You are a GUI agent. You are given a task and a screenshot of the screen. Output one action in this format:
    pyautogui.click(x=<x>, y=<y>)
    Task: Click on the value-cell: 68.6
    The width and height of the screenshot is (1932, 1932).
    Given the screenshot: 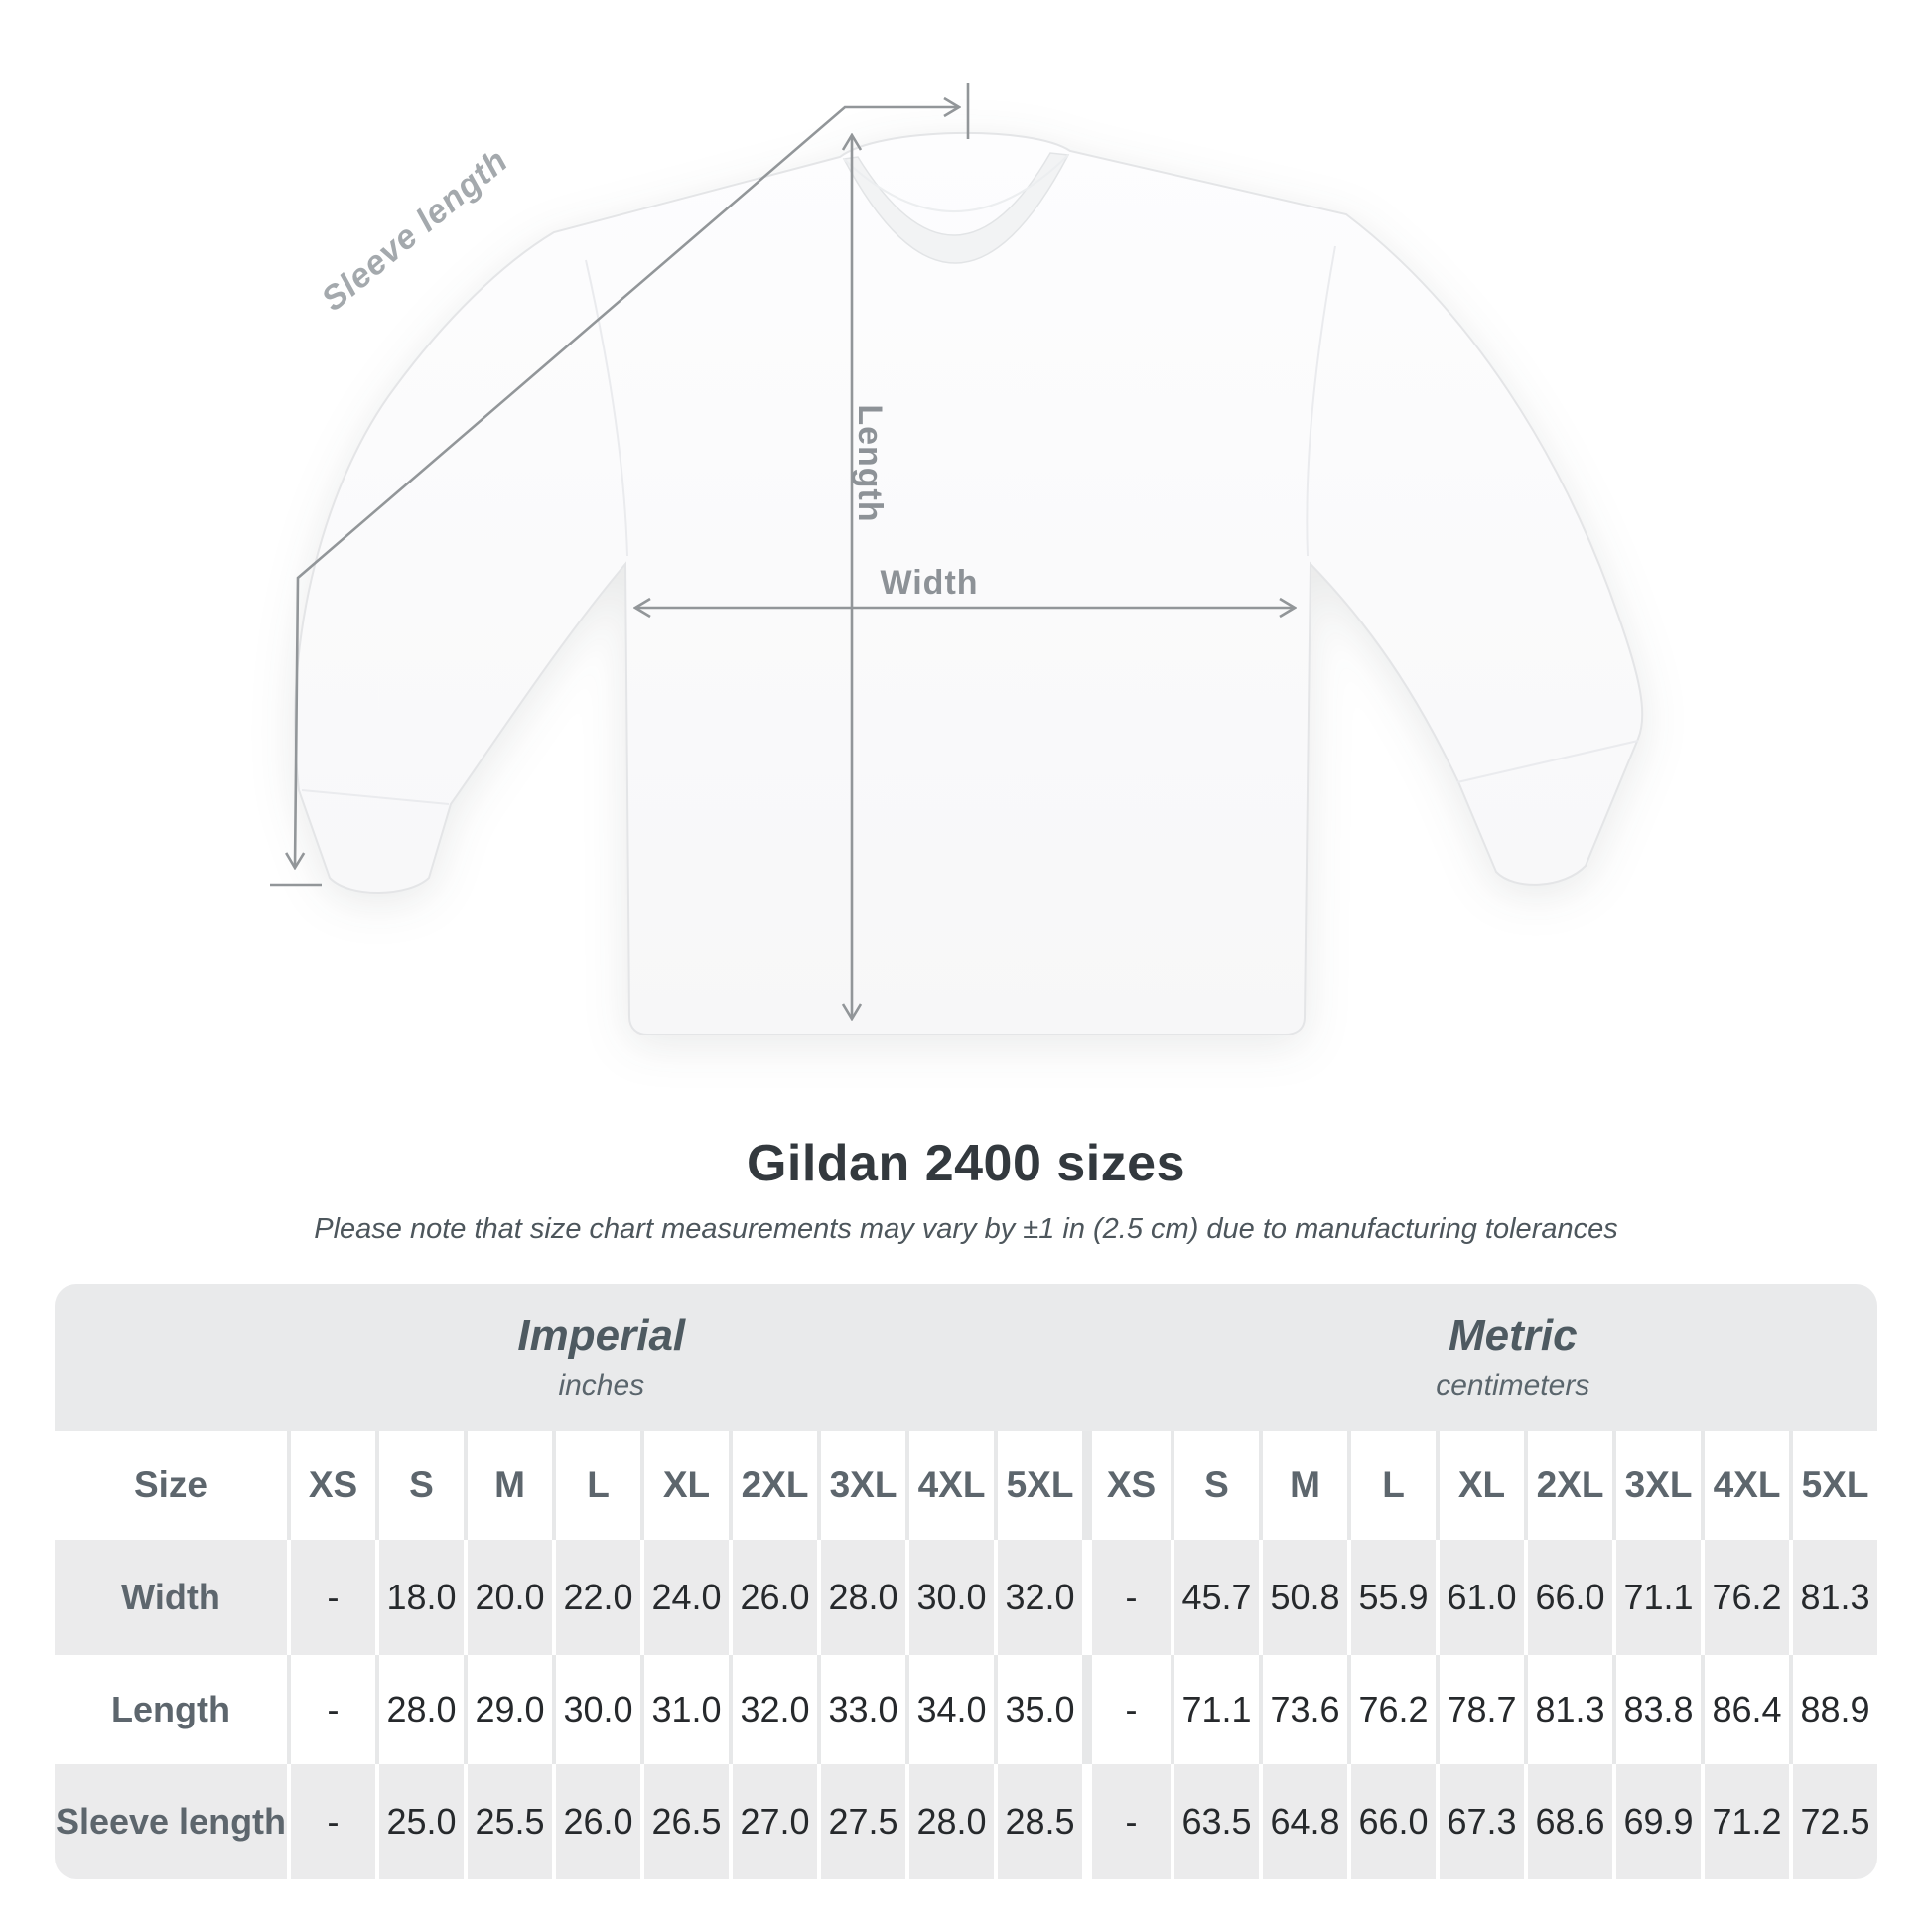 What is the action you would take?
    pyautogui.click(x=1568, y=1822)
    